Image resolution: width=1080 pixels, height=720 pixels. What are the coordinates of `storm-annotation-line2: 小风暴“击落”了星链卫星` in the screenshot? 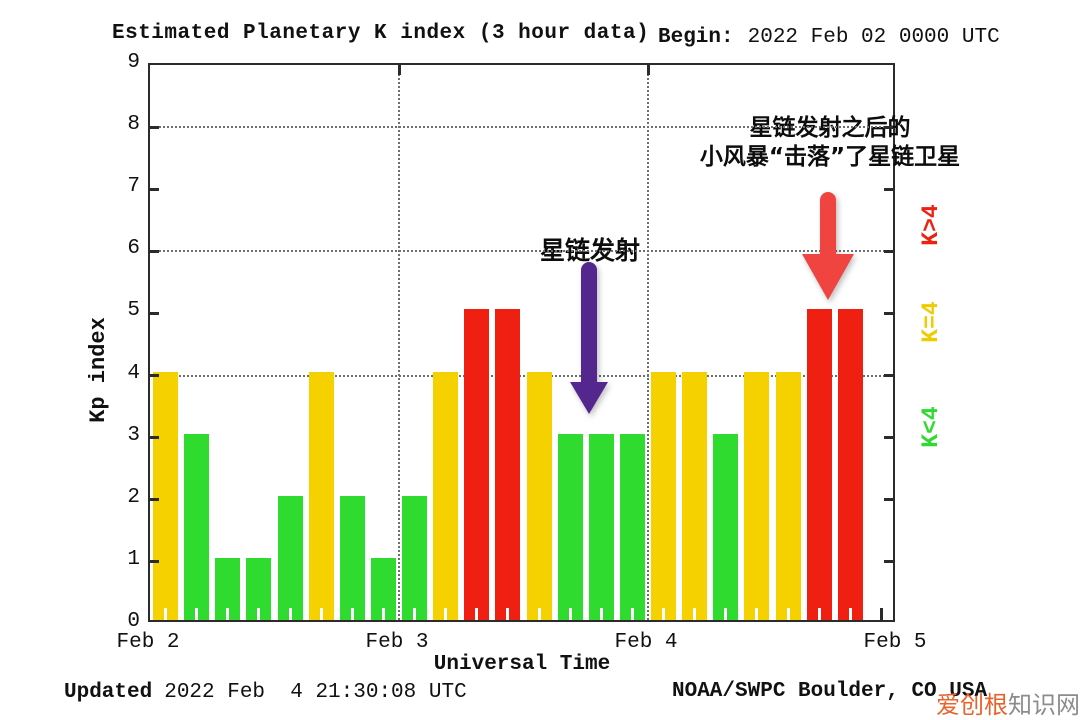 It's located at (830, 157).